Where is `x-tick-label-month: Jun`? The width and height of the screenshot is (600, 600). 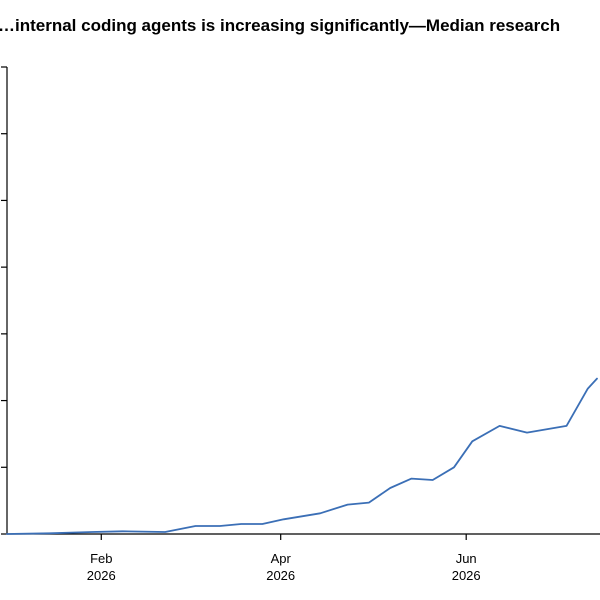
x-tick-label-month: Jun is located at coordinates (466, 558).